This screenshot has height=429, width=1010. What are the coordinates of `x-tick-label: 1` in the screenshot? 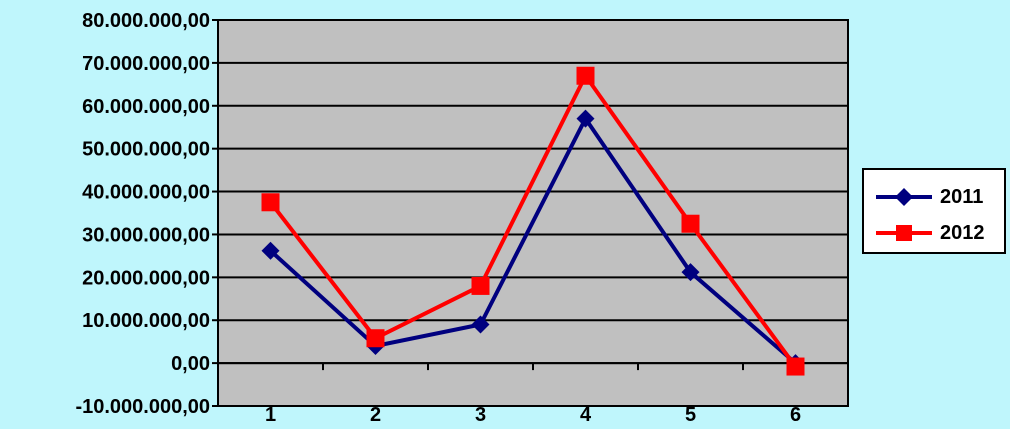 It's located at (270, 414).